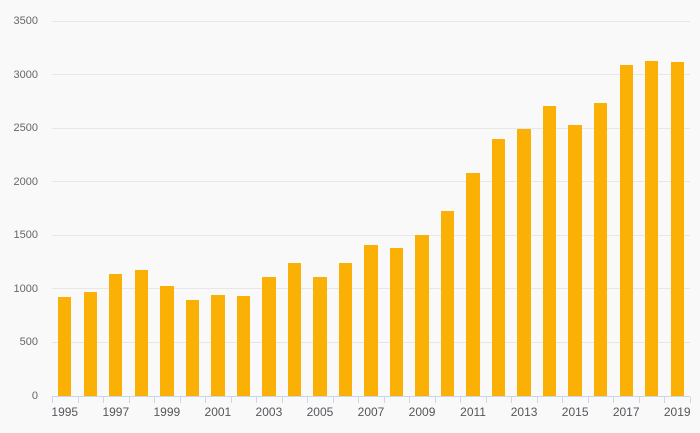 Image resolution: width=700 pixels, height=433 pixels. What do you see at coordinates (167, 412) in the screenshot?
I see `x-axis-label: 1999` at bounding box center [167, 412].